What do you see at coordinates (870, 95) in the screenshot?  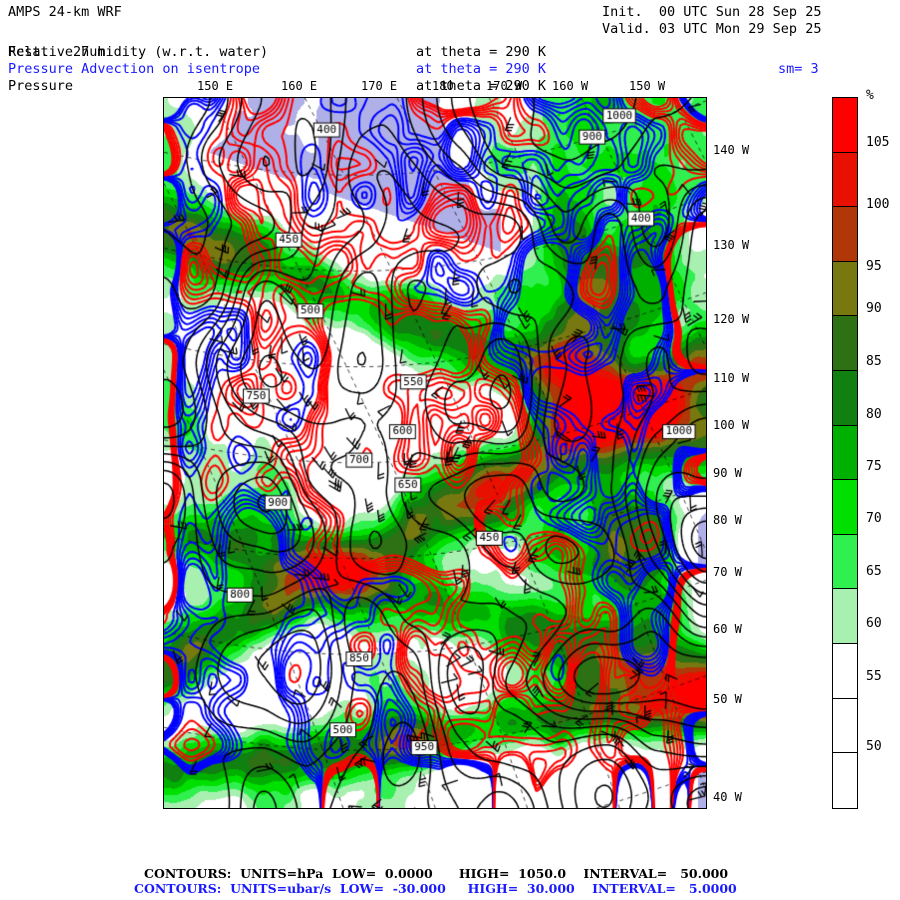 I see `colorbar-unit-label: %` at bounding box center [870, 95].